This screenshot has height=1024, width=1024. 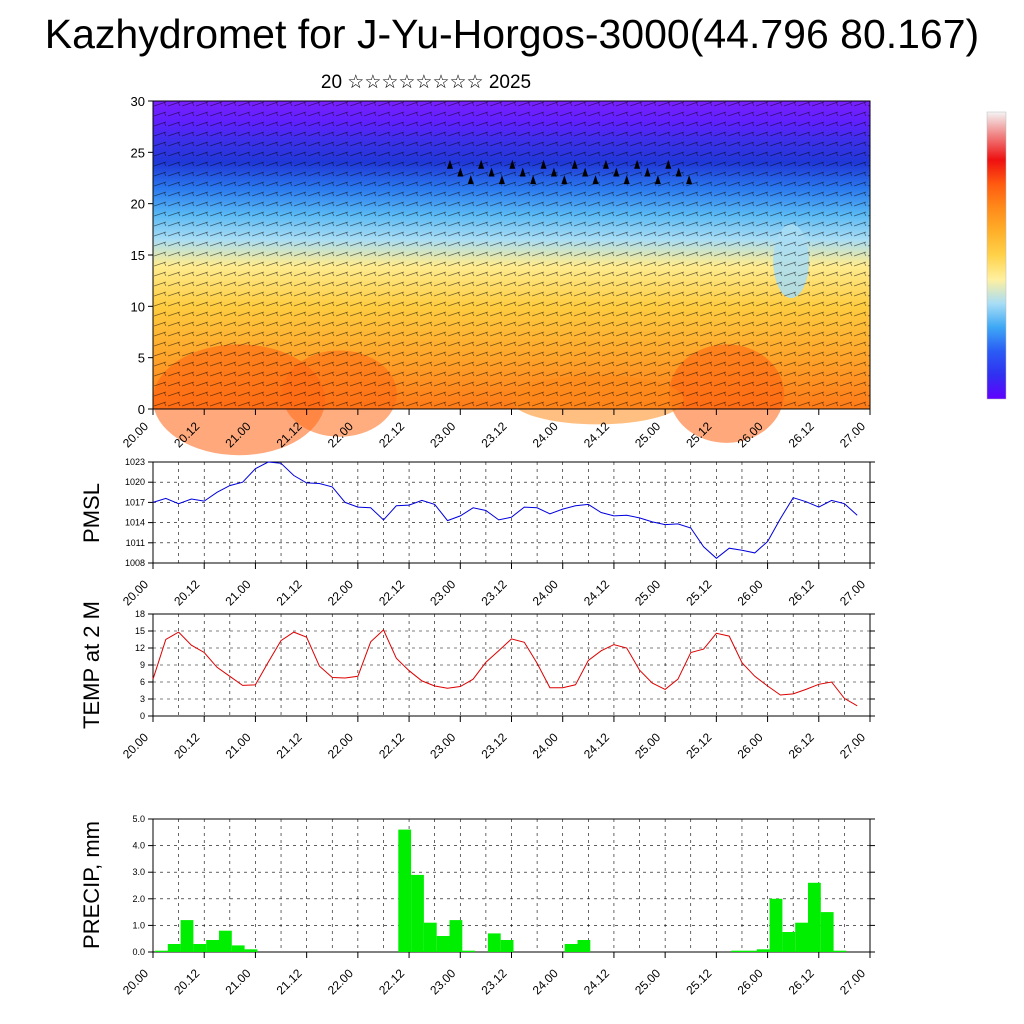 What do you see at coordinates (391, 592) in the screenshot?
I see `pmsl-x-tick-label: 22.12` at bounding box center [391, 592].